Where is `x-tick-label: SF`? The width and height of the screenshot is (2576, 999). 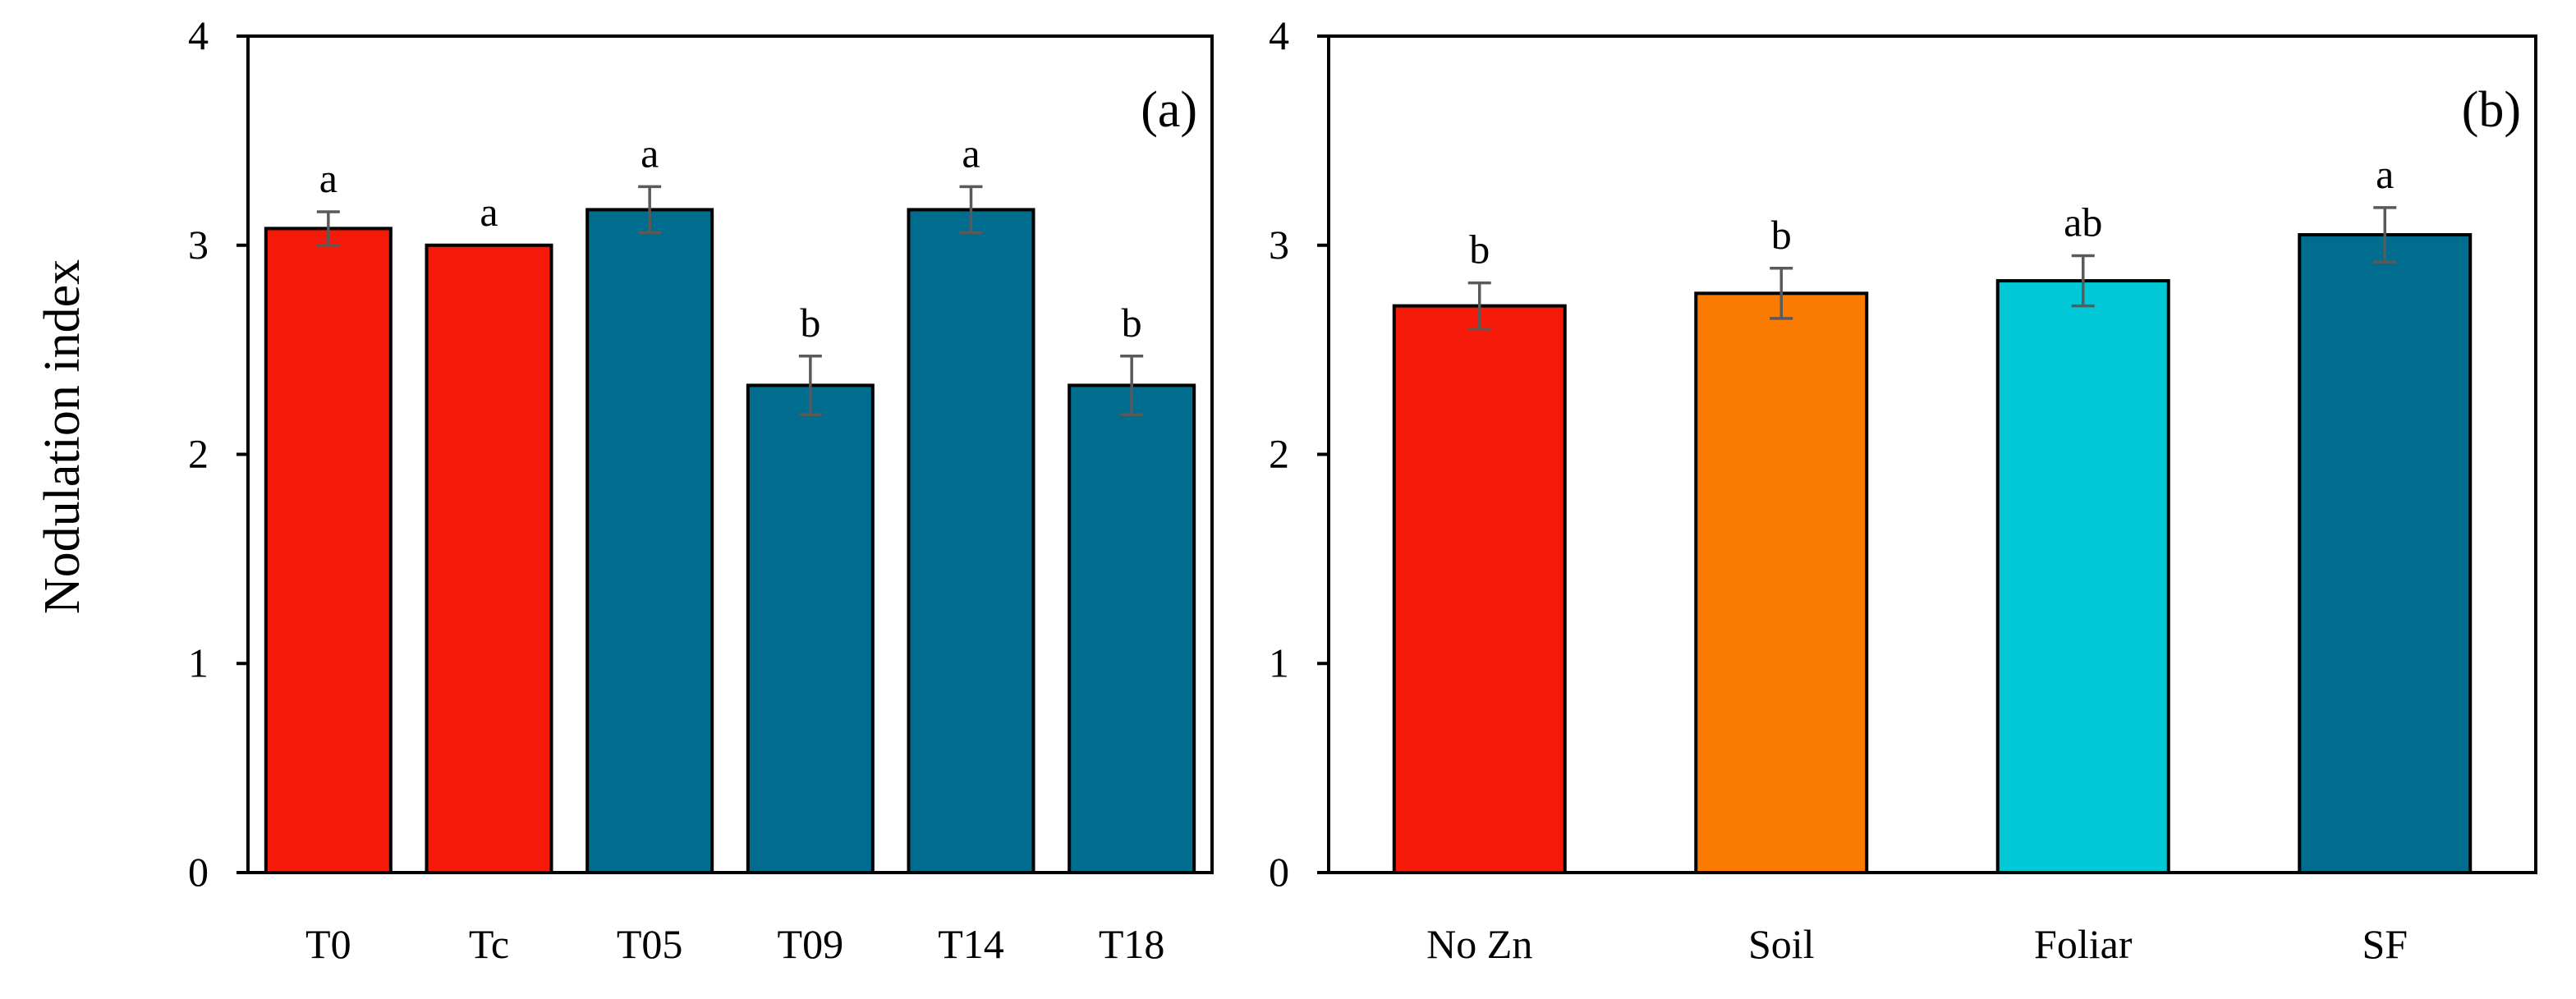 x-tick-label: SF is located at coordinates (2385, 944).